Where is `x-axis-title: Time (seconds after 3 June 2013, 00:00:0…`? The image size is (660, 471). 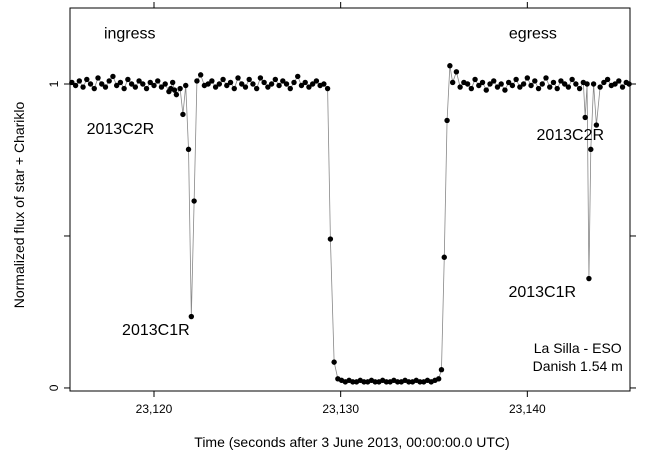 x-axis-title: Time (seconds after 3 June 2013, 00:00:0… is located at coordinates (351, 442).